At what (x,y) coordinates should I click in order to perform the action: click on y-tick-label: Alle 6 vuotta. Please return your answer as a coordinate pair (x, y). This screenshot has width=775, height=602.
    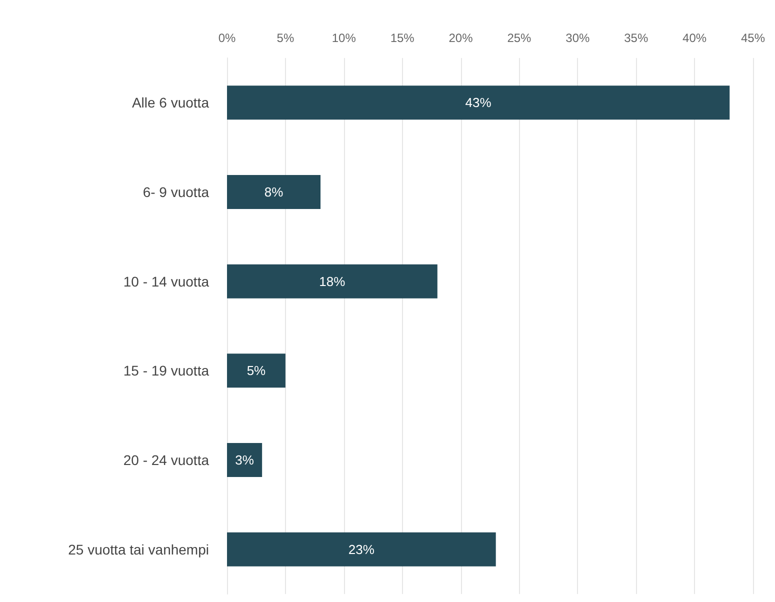
    Looking at the image, I should click on (171, 102).